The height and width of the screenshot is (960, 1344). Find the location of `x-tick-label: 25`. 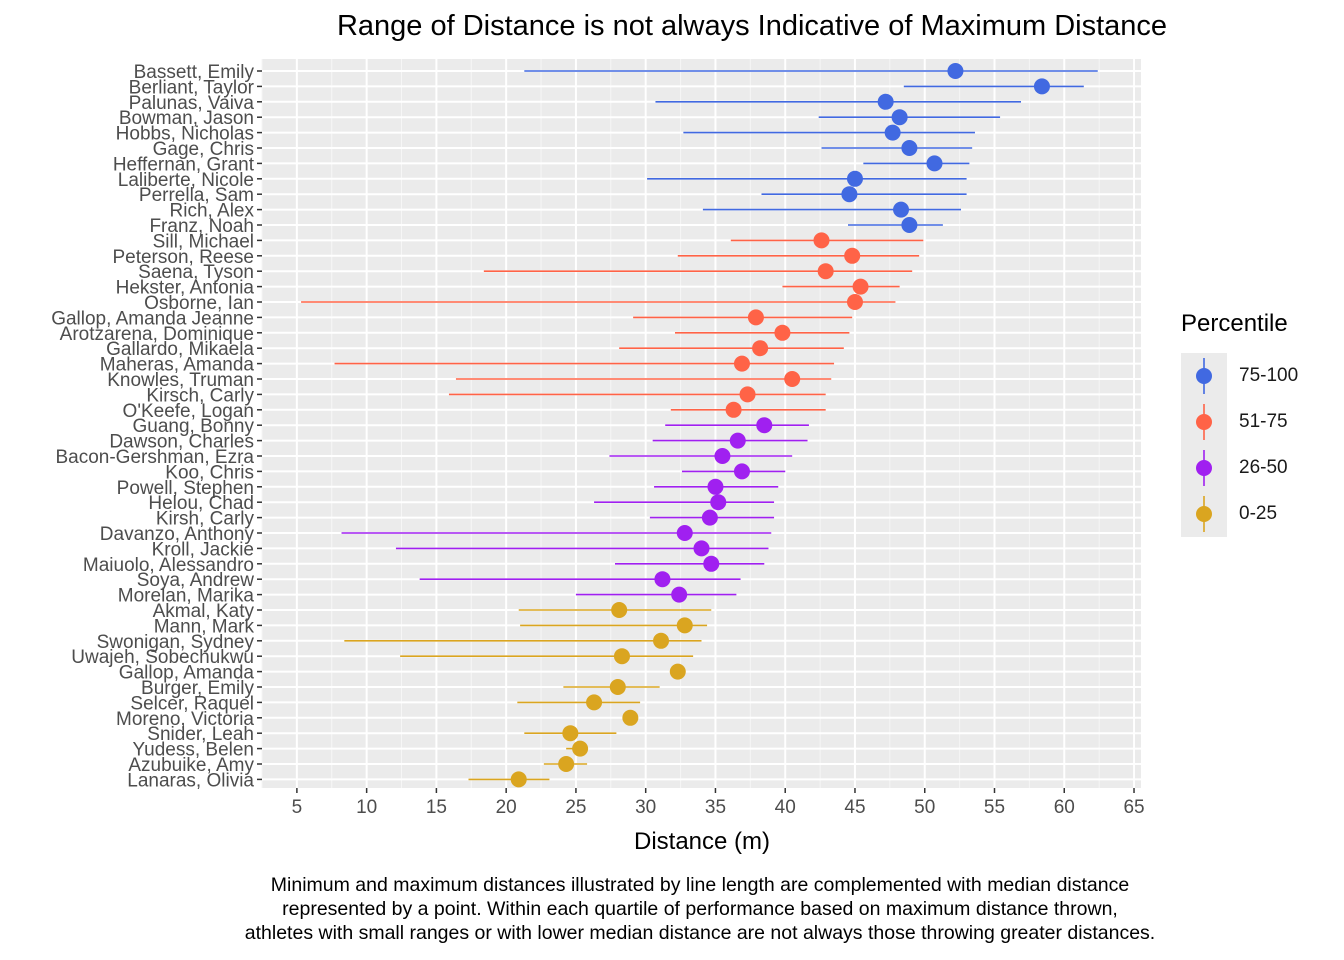

x-tick-label: 25 is located at coordinates (575, 807).